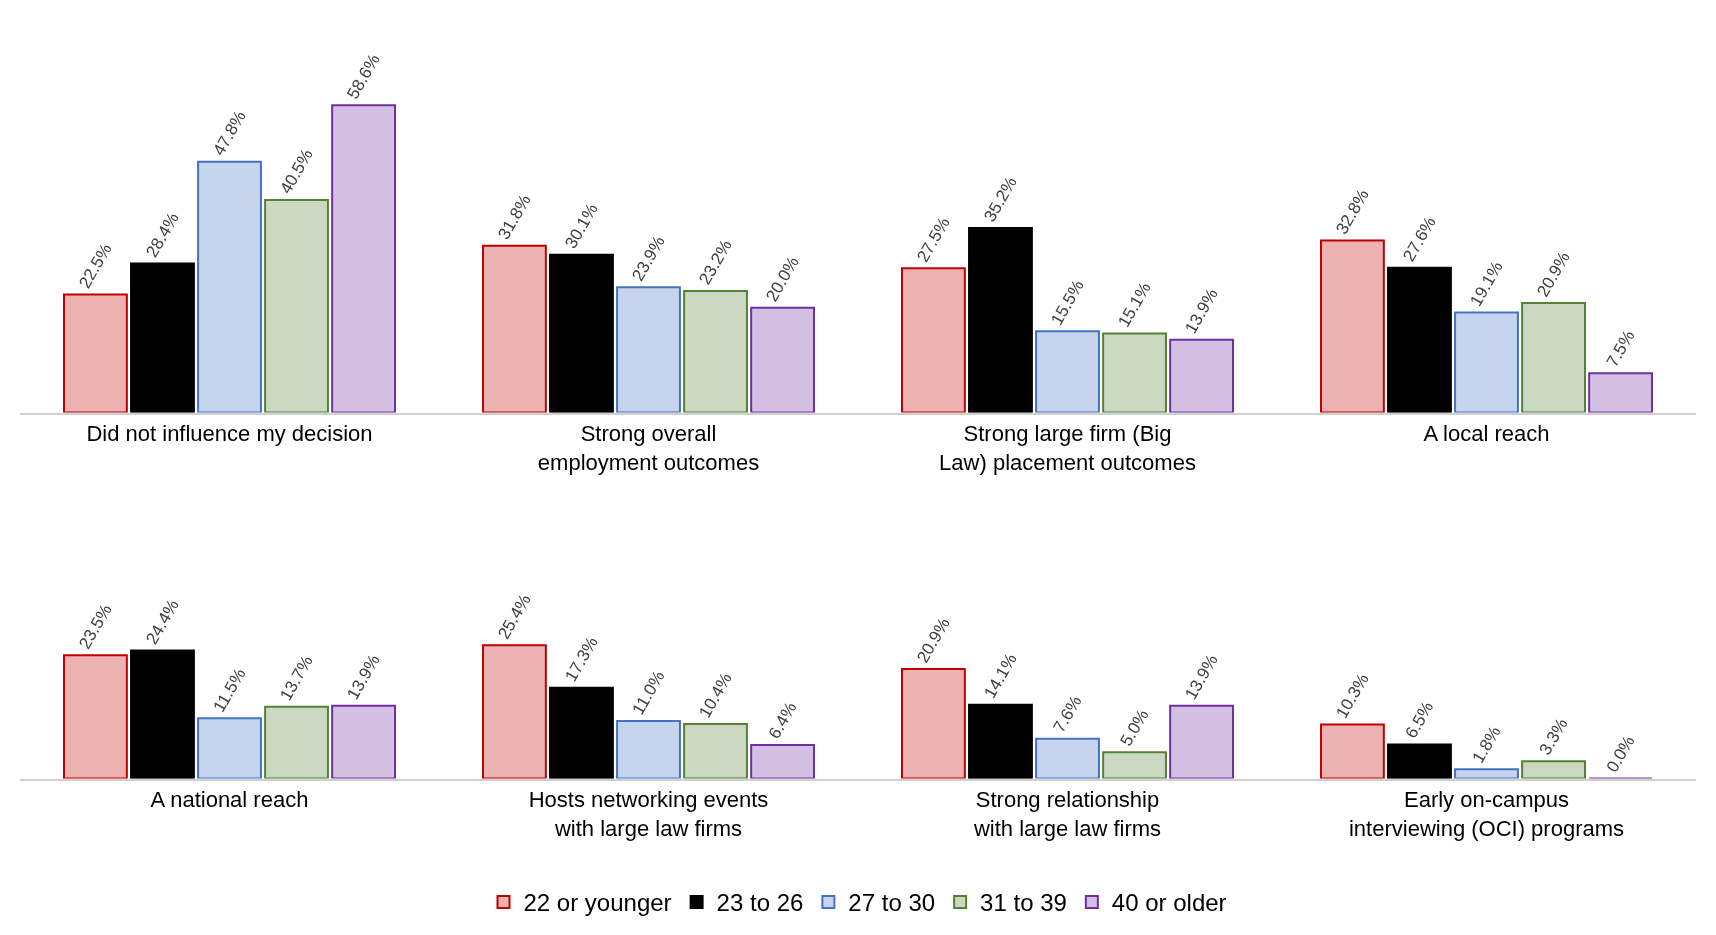 This screenshot has width=1716, height=935. I want to click on x-tick-label: A national reach, so click(229, 799).